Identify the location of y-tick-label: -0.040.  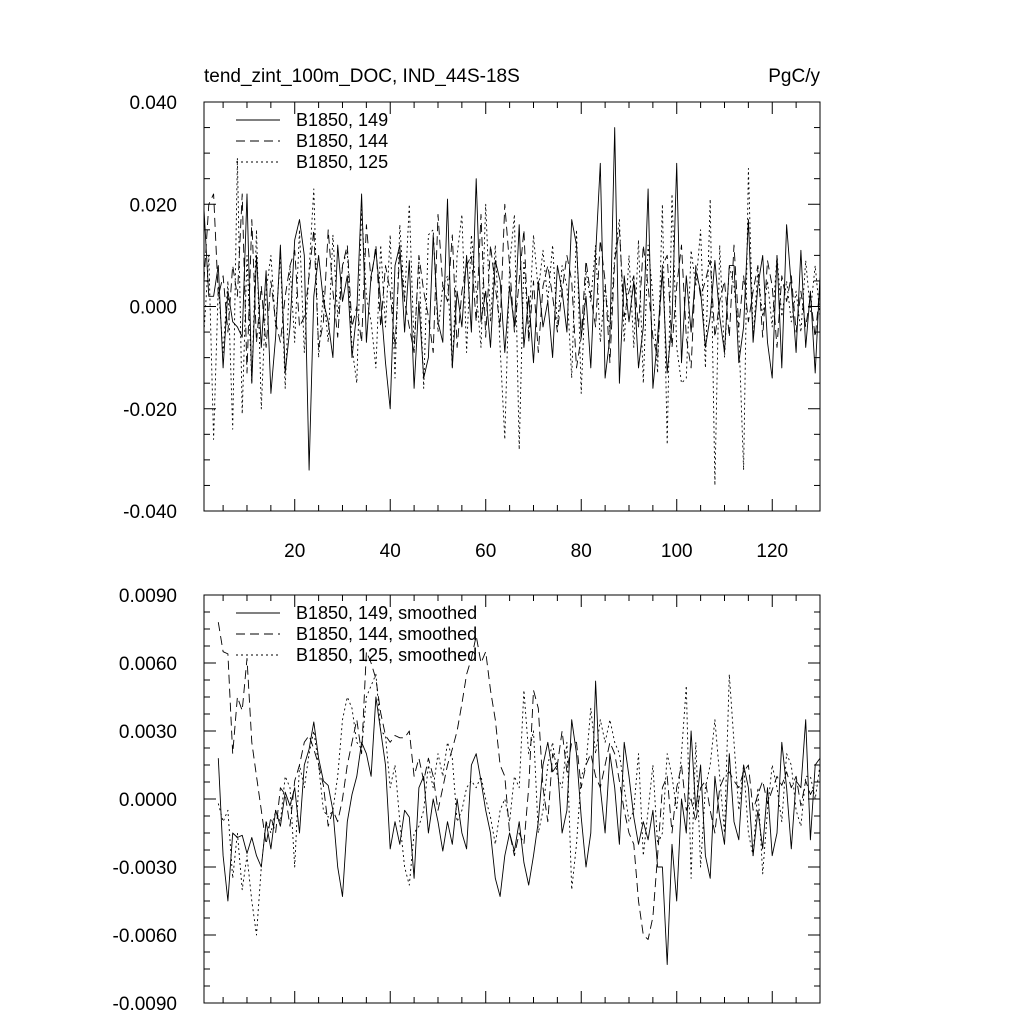
(150, 512).